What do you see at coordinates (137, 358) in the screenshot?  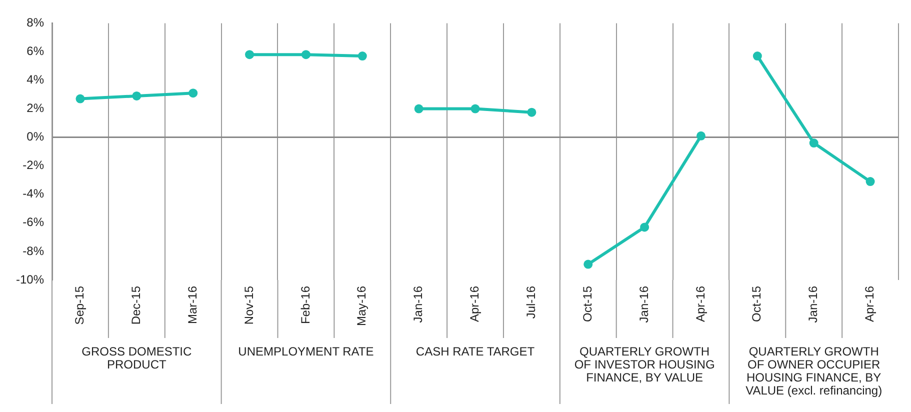 I see `text: GROSS DOMESTIC PRODUCT` at bounding box center [137, 358].